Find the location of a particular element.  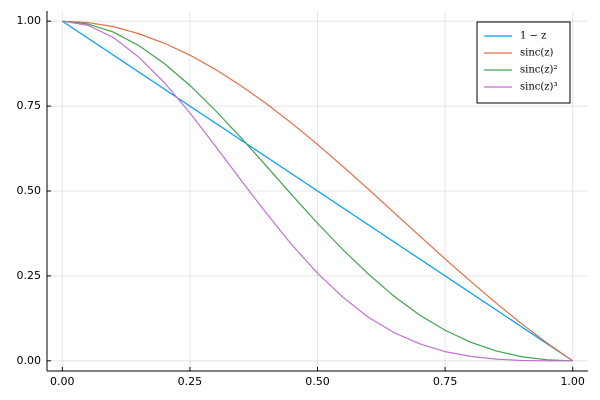

x-tick-label: 0.50 is located at coordinates (317, 381).